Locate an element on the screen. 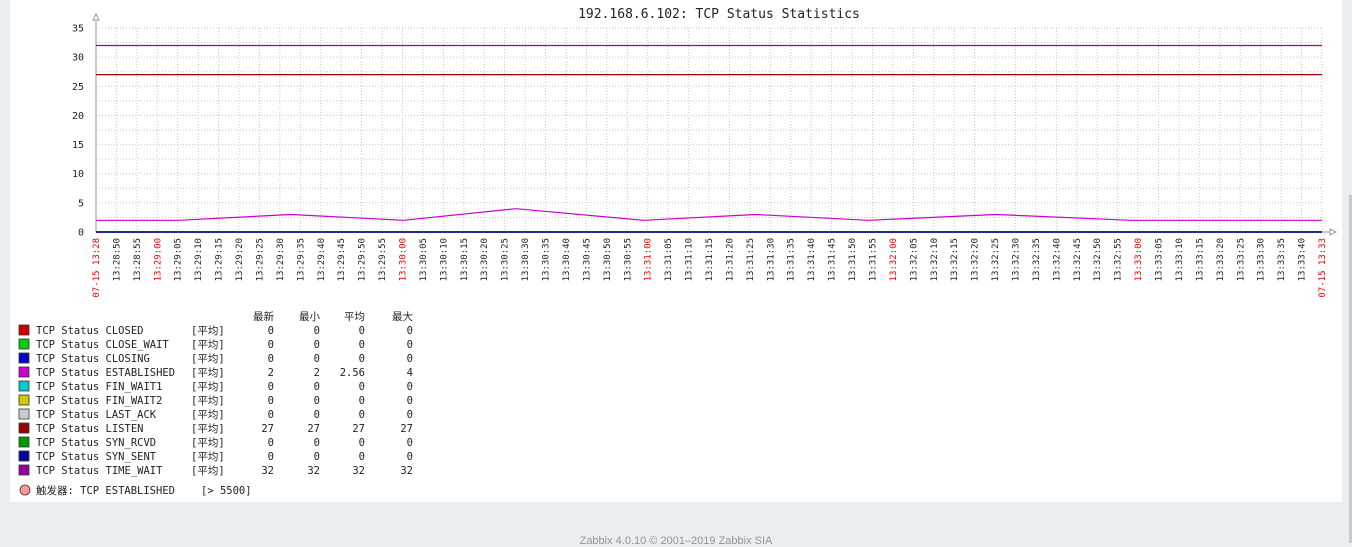  x-start-label: 07-15 13:28 is located at coordinates (97, 268).